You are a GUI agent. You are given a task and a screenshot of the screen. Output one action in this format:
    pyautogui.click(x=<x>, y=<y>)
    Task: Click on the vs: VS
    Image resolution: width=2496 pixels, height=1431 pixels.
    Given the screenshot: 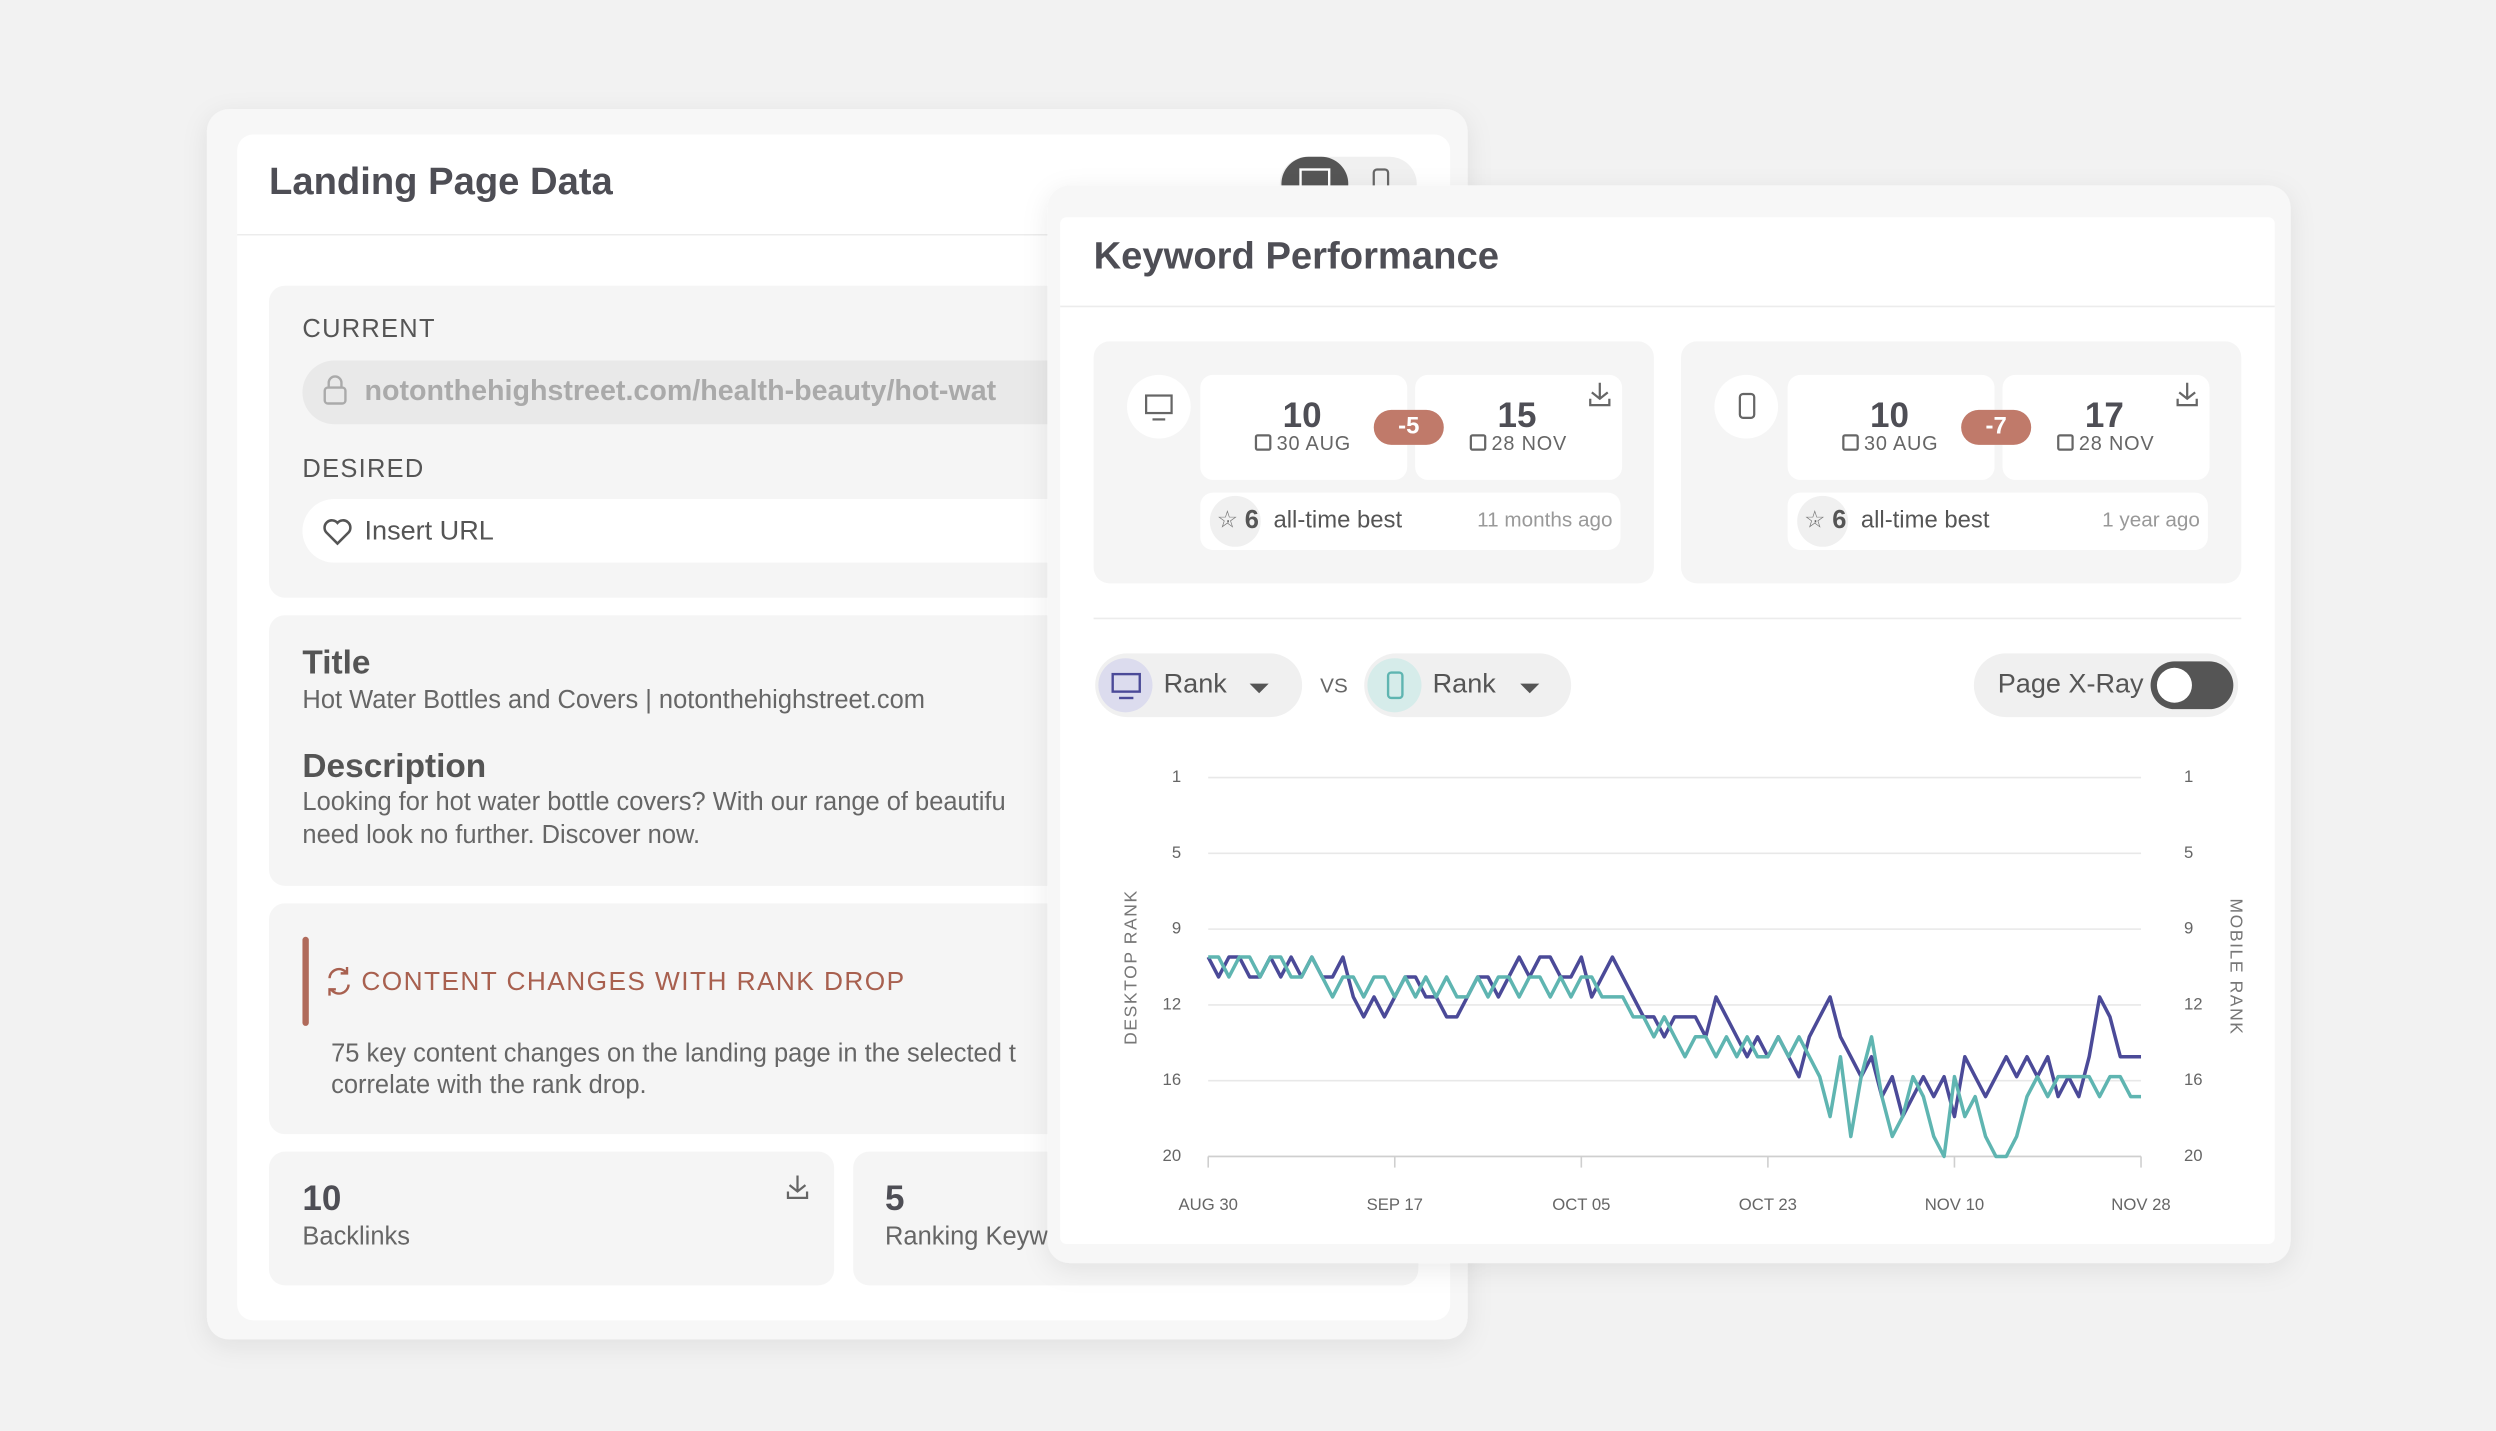 What is the action you would take?
    pyautogui.click(x=1334, y=685)
    